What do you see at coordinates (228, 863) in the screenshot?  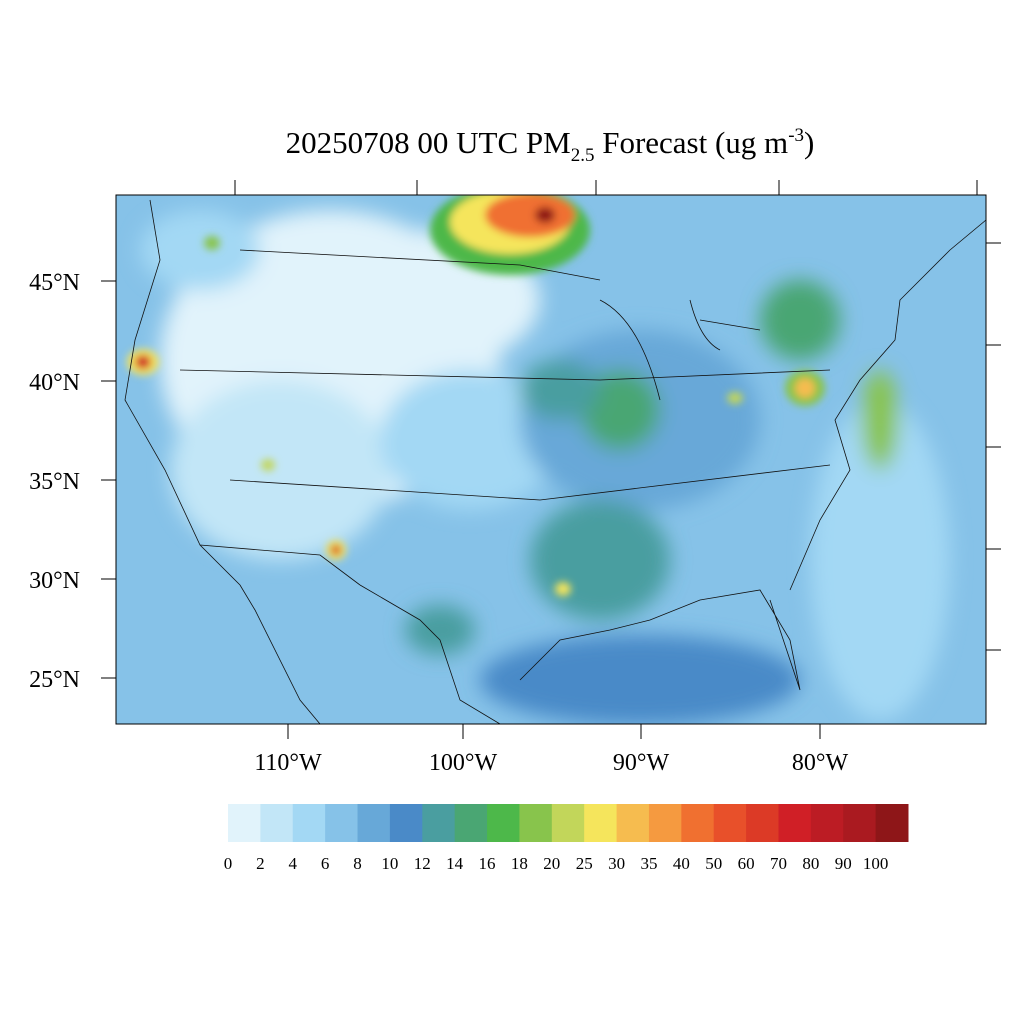 I see `colorbar-label: 0` at bounding box center [228, 863].